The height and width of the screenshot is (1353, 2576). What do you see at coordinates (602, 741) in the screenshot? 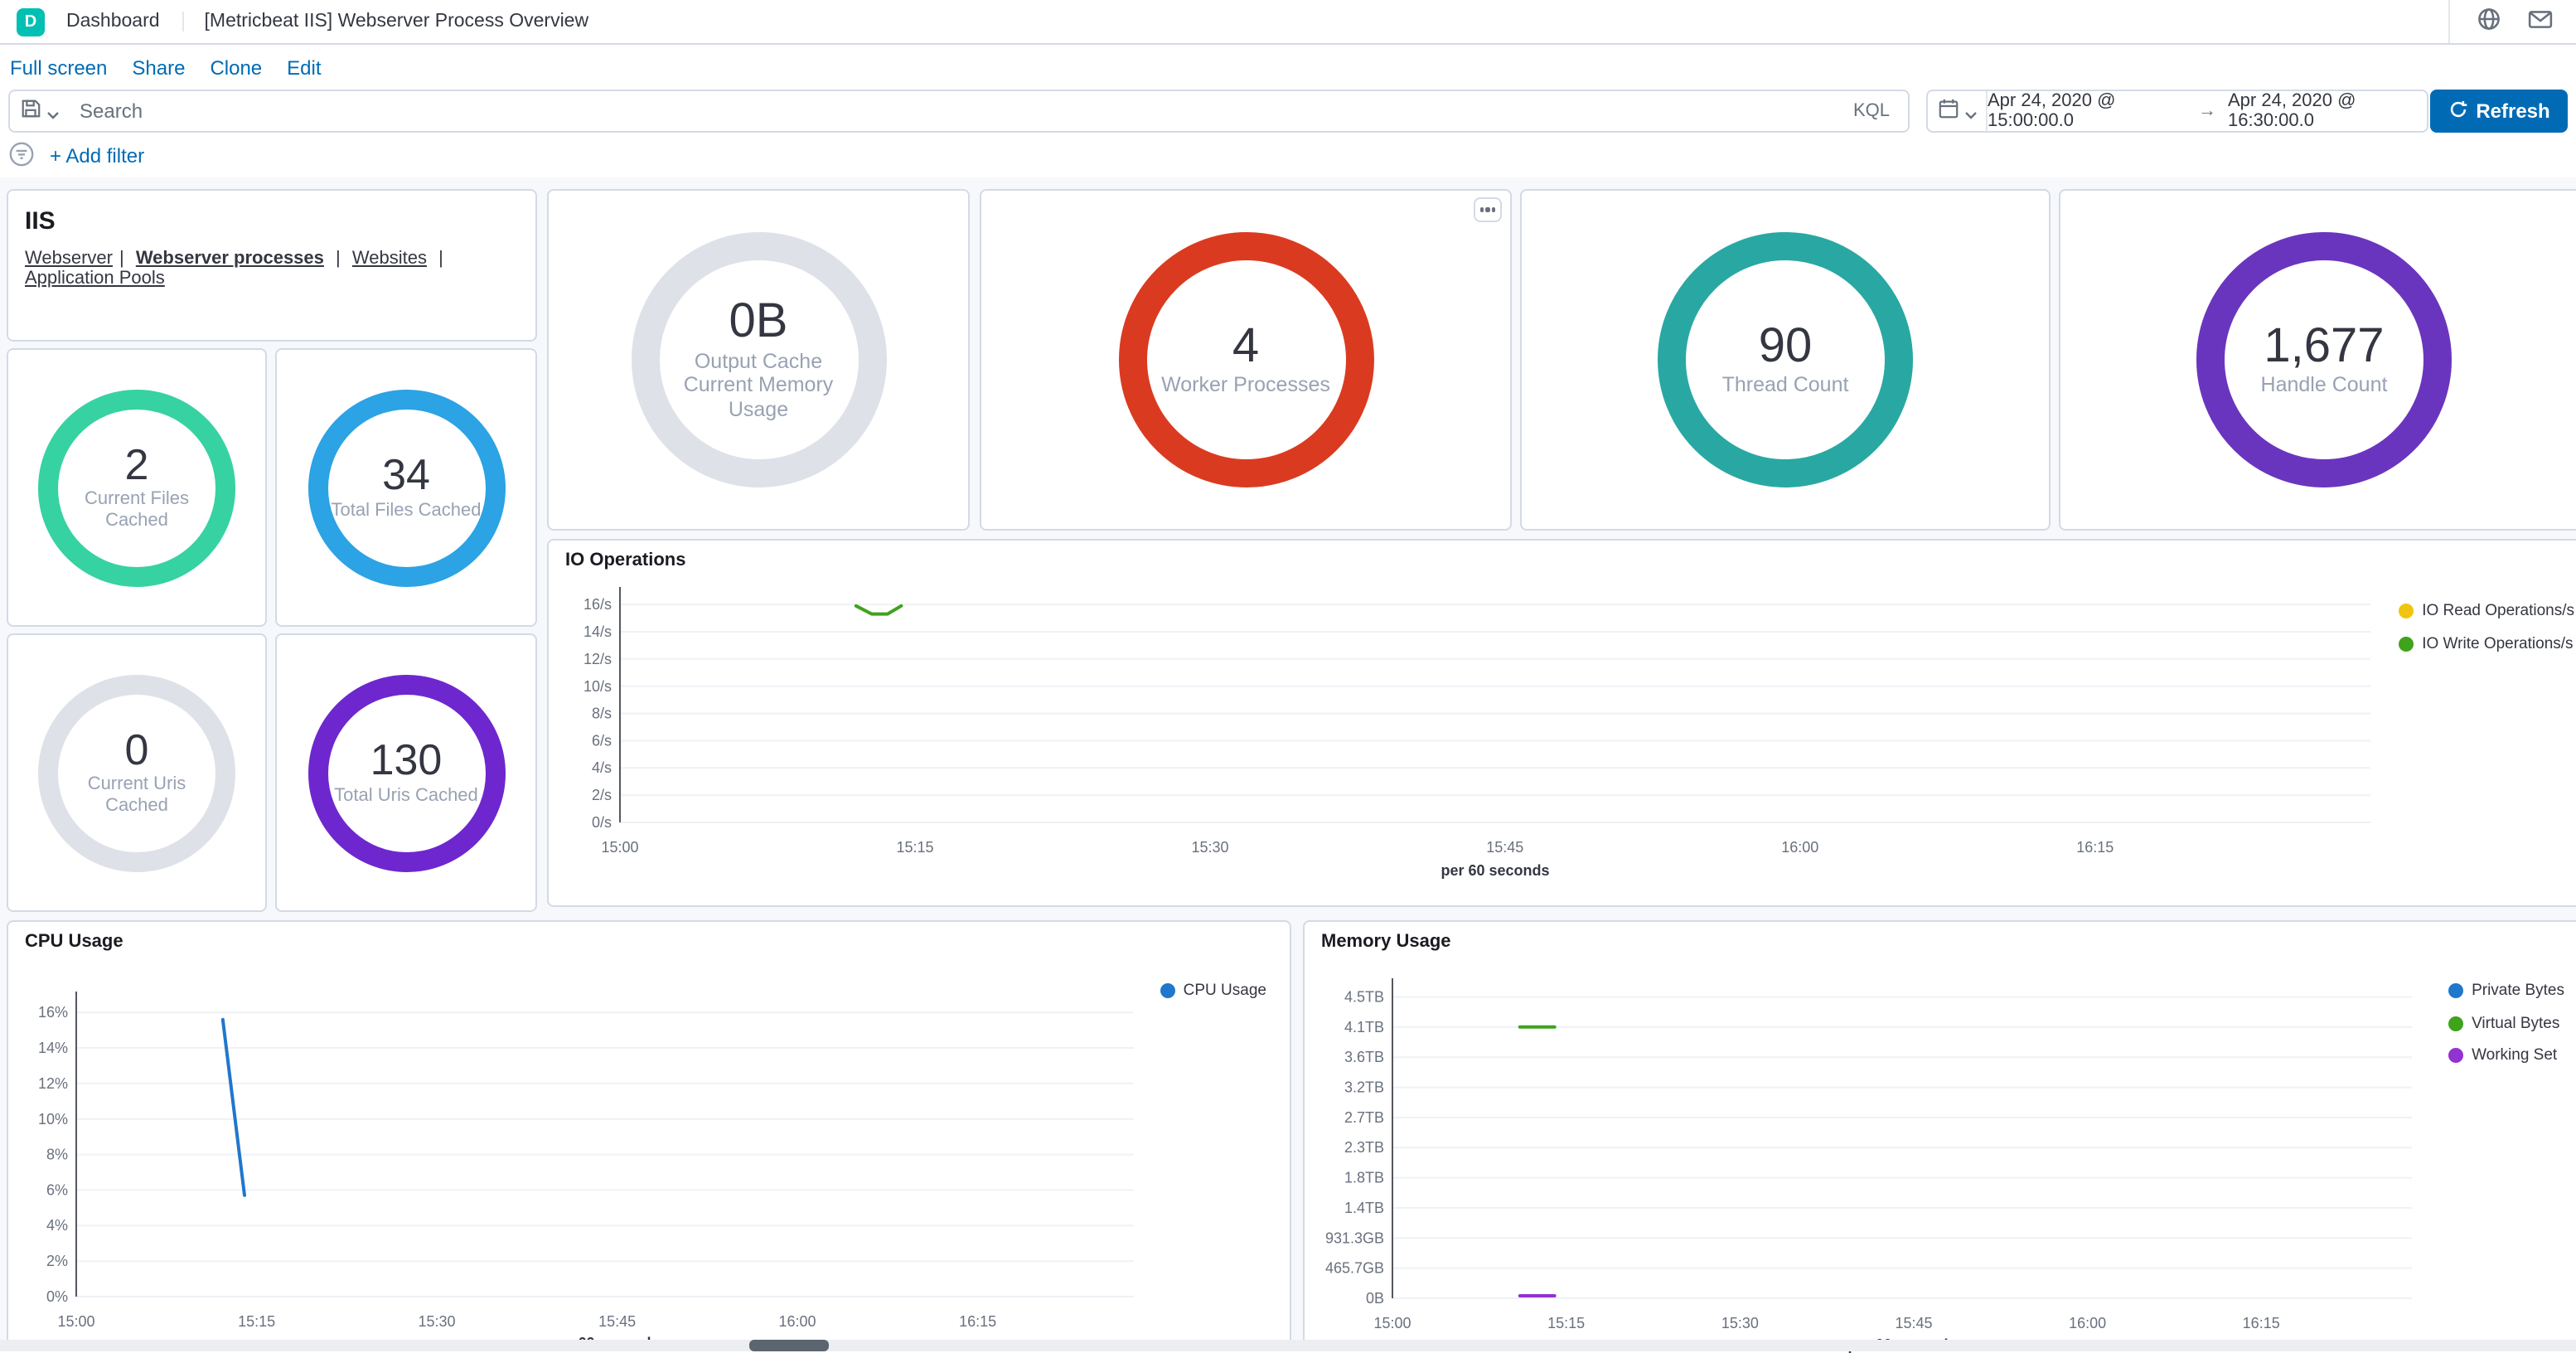
I see `svg-text: 6/s` at bounding box center [602, 741].